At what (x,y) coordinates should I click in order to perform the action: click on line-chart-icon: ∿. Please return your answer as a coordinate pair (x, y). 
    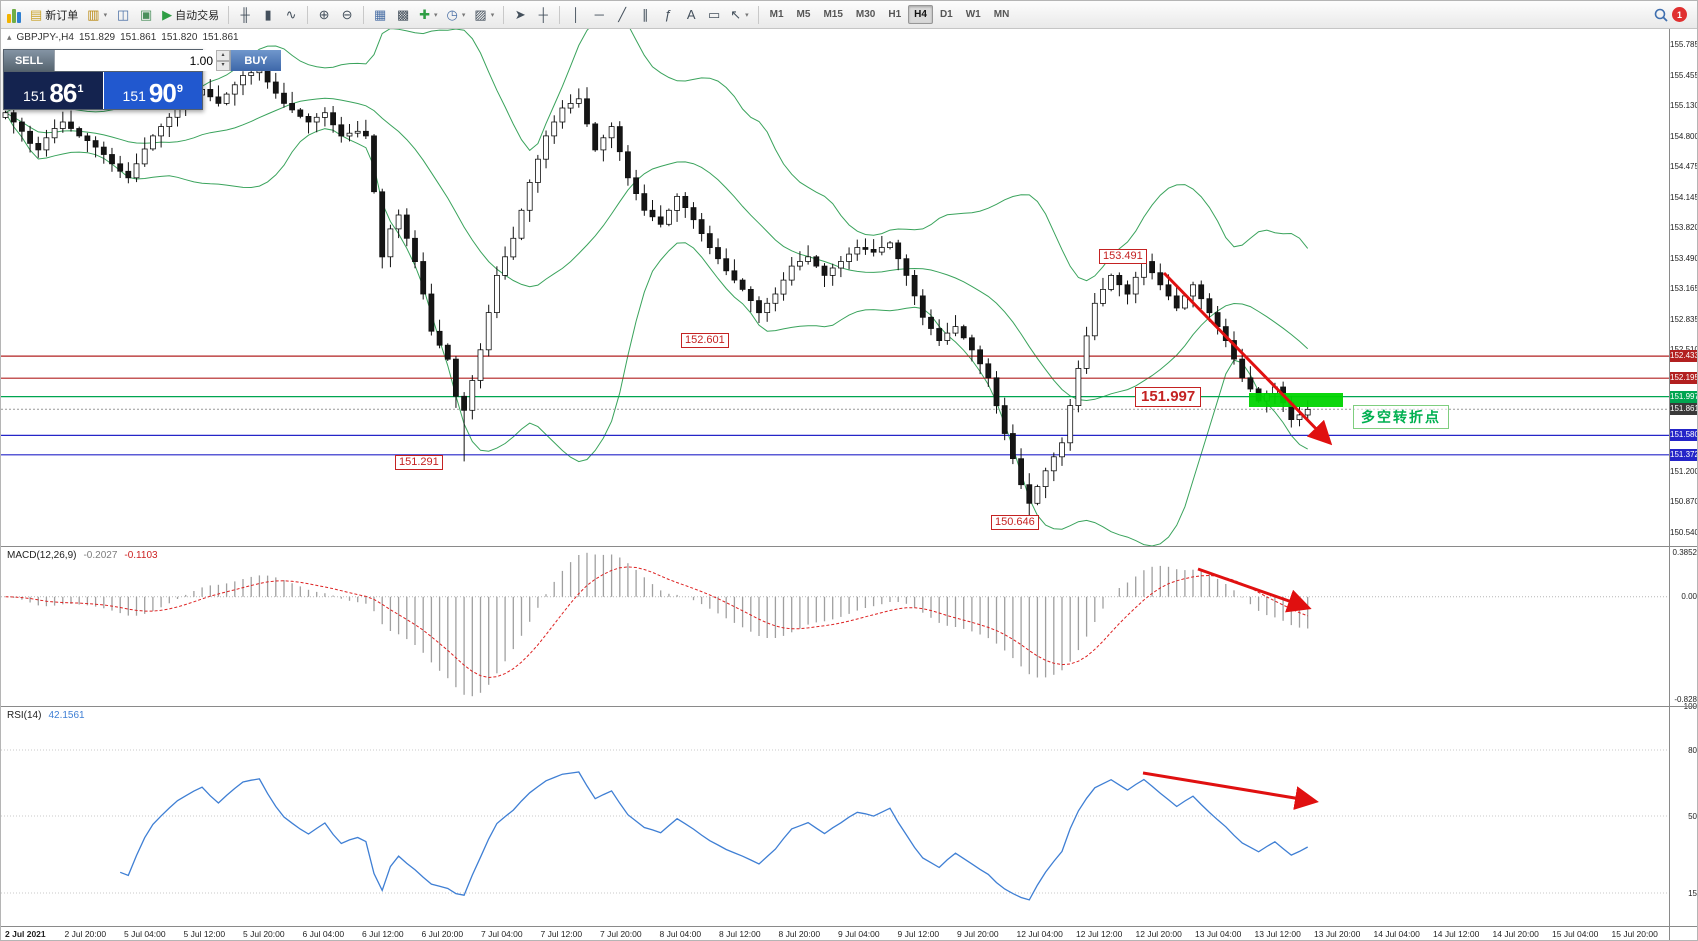
    Looking at the image, I should click on (291, 15).